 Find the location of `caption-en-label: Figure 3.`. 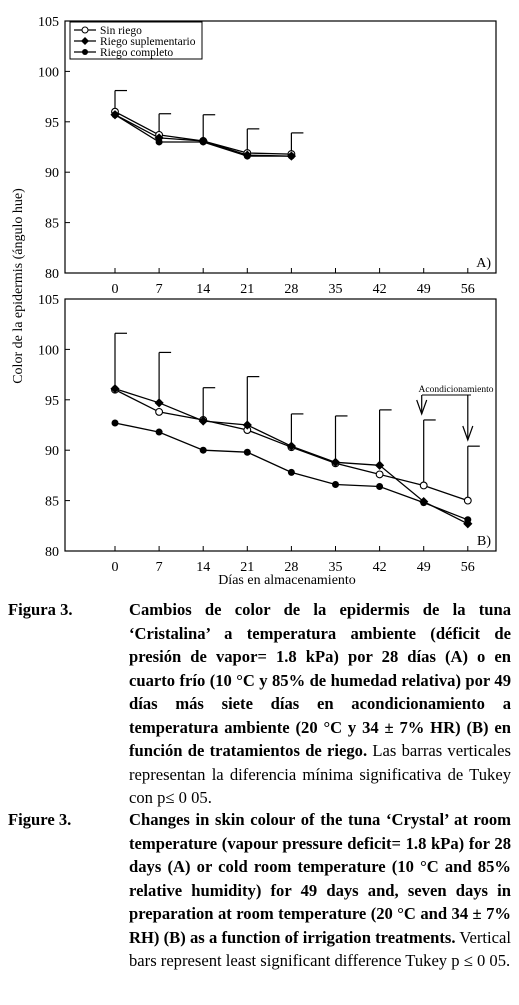

caption-en-label: Figure 3. is located at coordinates (40, 819).